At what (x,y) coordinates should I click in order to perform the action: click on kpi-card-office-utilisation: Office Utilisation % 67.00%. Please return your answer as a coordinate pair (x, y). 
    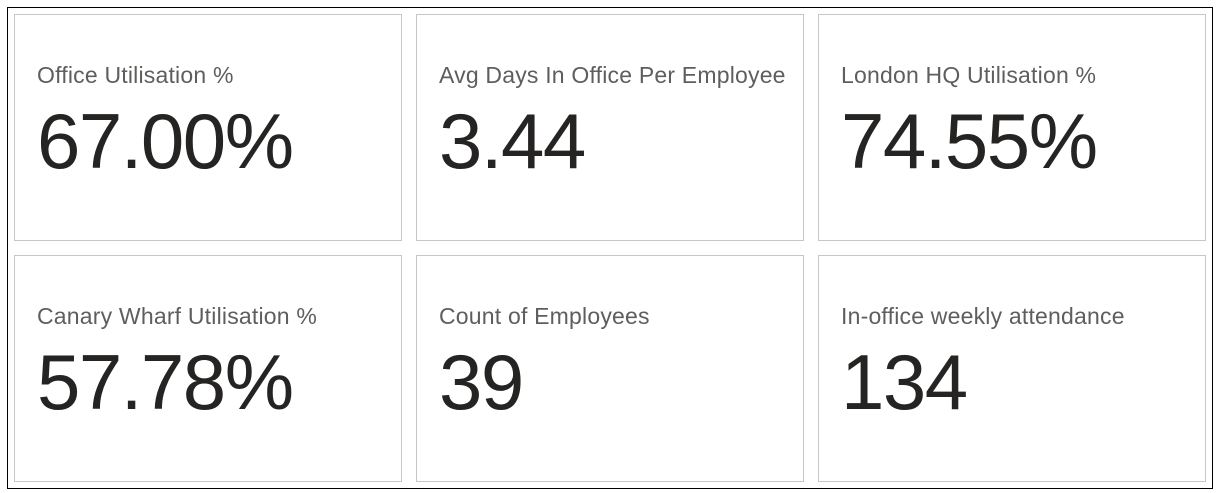
    Looking at the image, I should click on (208, 127).